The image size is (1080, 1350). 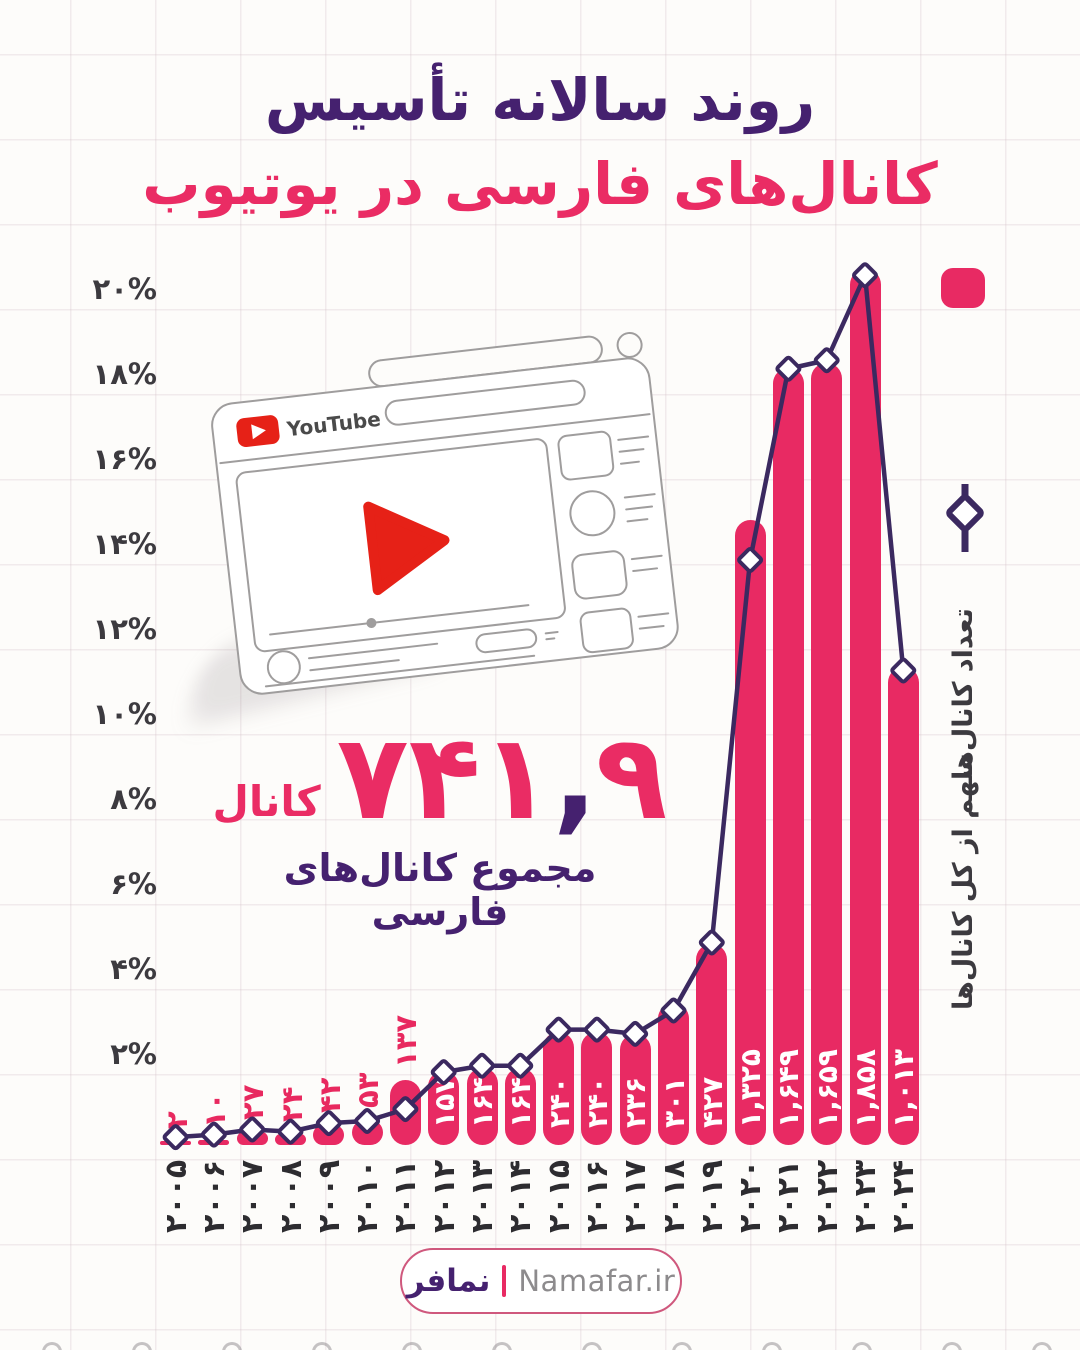 What do you see at coordinates (440, 890) in the screenshot?
I see `total-subtitle: مجموع کانال‌های فارسی` at bounding box center [440, 890].